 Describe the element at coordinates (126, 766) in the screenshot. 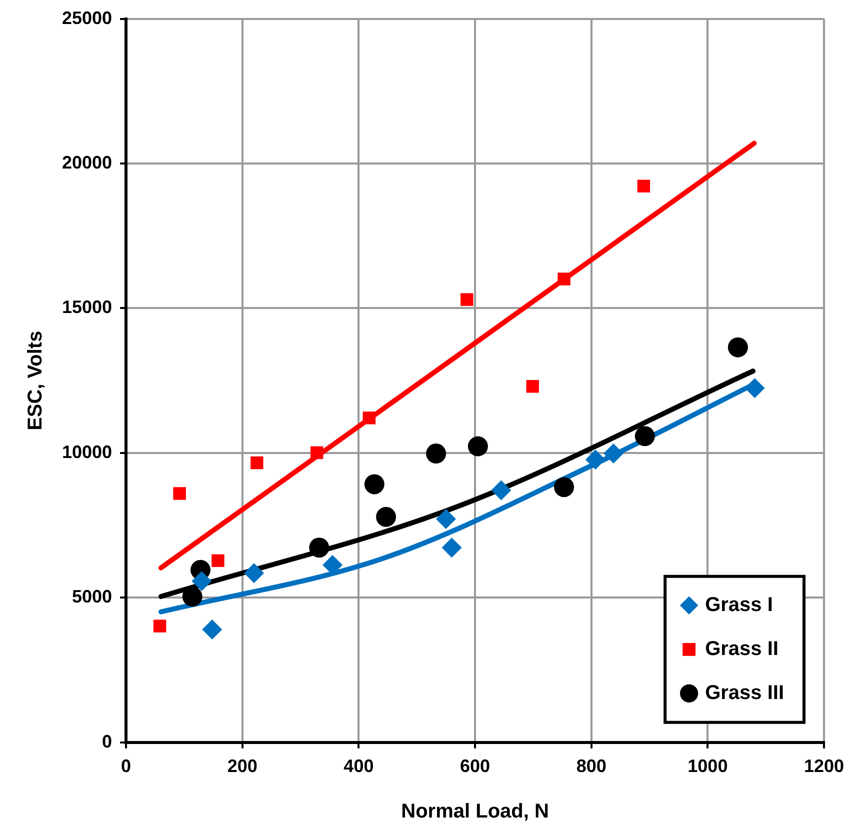

I see `x-tick-label: 0` at that location.